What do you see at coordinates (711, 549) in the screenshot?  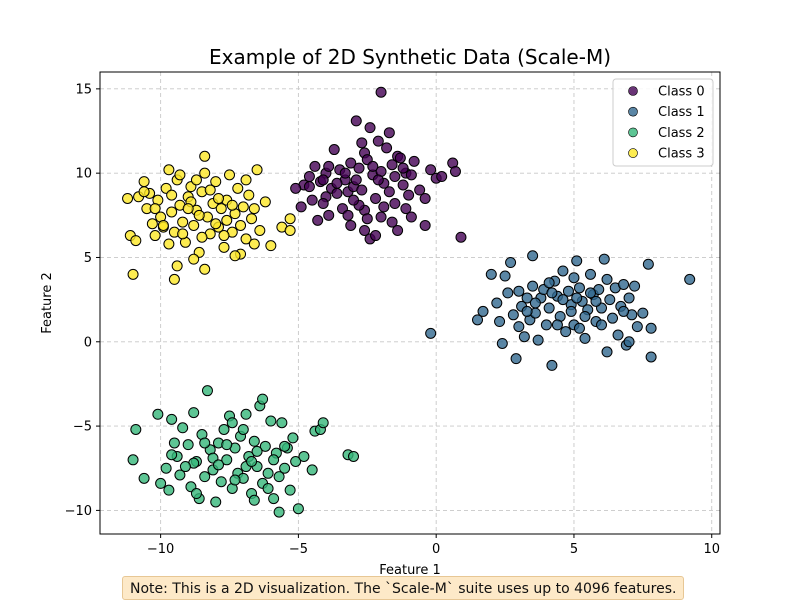 I see `x-tick-label: 10` at bounding box center [711, 549].